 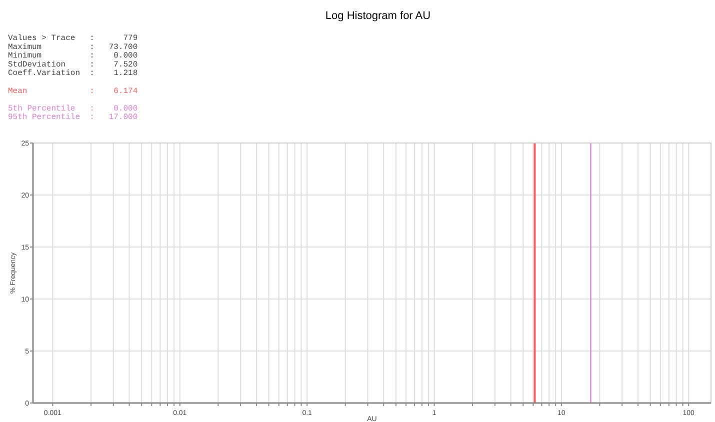 I want to click on text: Maximum : 73.700, so click(x=73, y=47).